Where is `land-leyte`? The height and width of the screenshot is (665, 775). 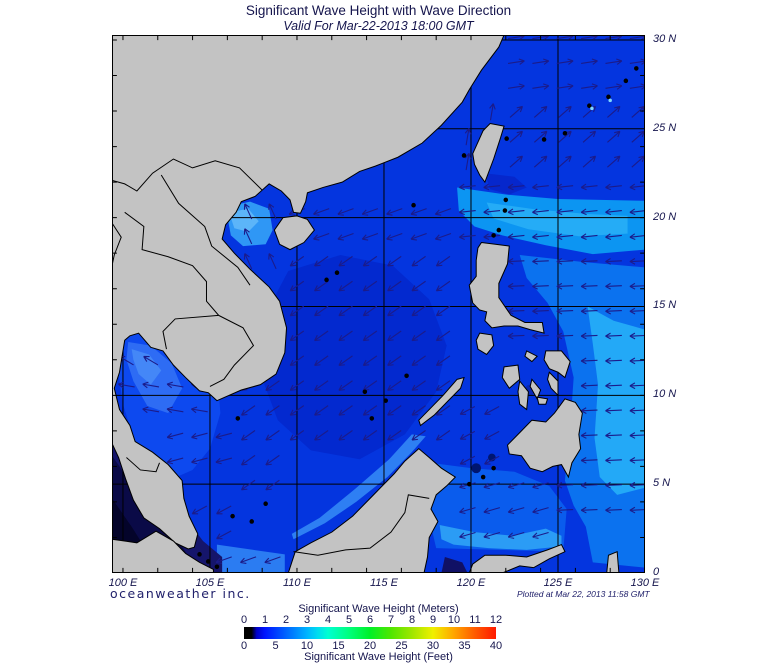
land-leyte is located at coordinates (553, 383).